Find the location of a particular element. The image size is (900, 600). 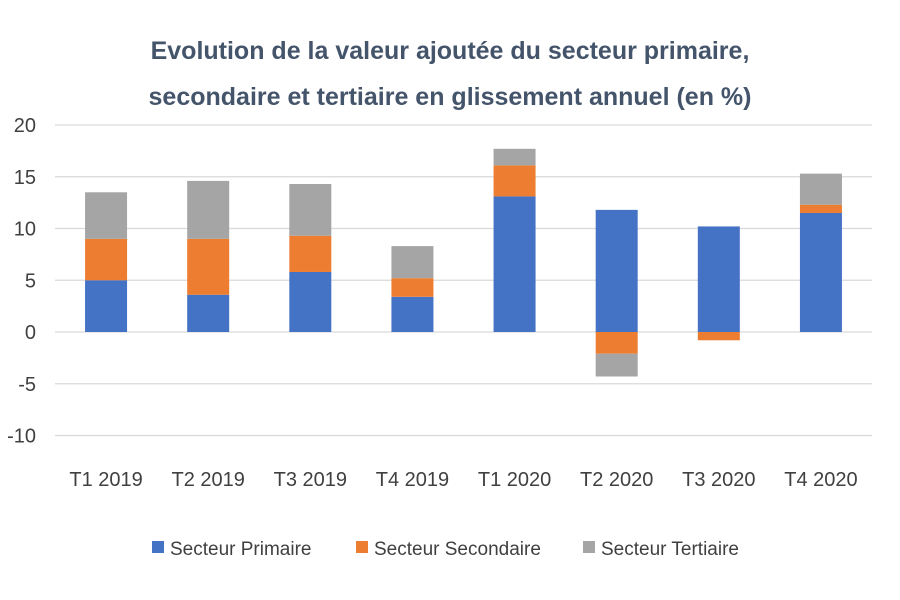

x-tick-label: T1 2020 is located at coordinates (514, 480).